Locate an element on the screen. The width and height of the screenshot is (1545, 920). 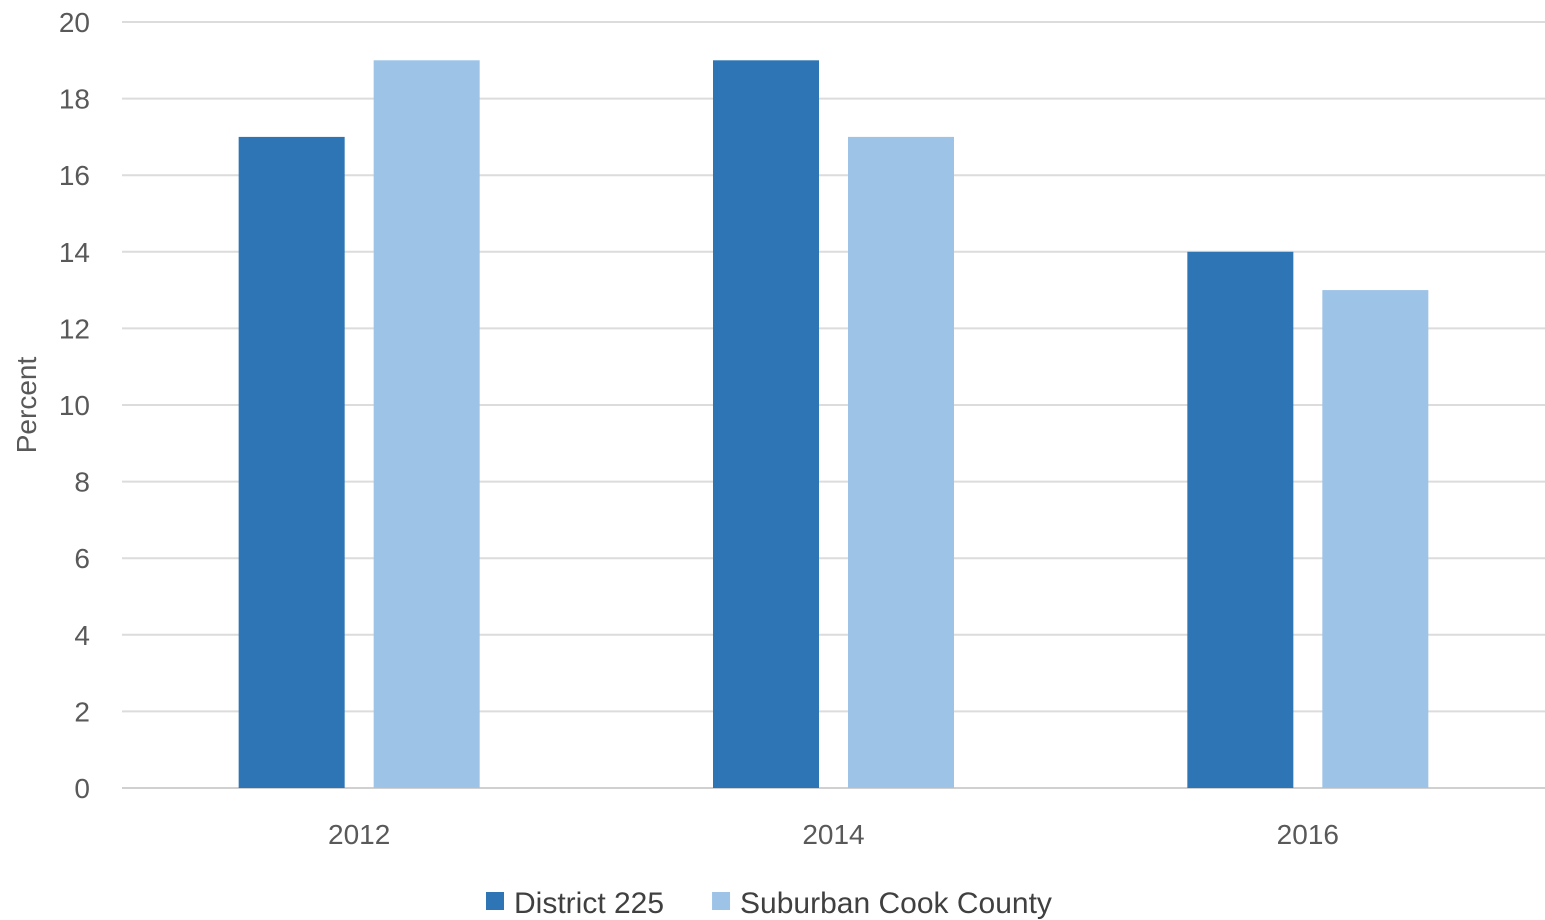
y-tick-label: 6 is located at coordinates (82, 558).